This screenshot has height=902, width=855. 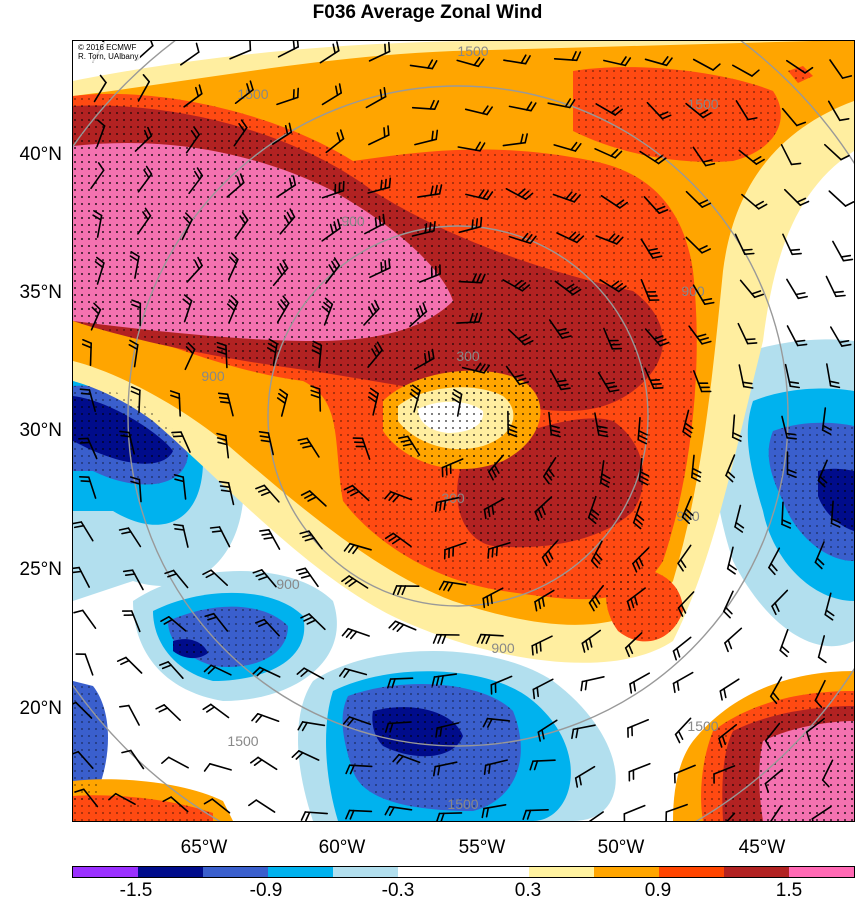 What do you see at coordinates (108, 47) in the screenshot?
I see `copyright-line-1: © 2016 ECMWF` at bounding box center [108, 47].